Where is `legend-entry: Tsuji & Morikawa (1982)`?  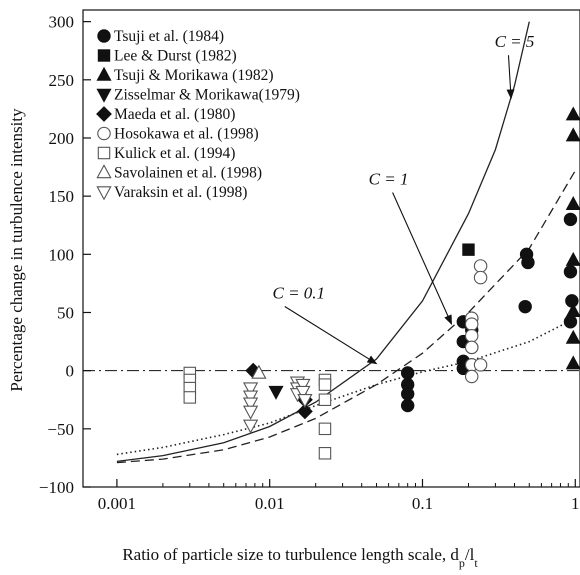 legend-entry: Tsuji & Morikawa (1982) is located at coordinates (185, 75).